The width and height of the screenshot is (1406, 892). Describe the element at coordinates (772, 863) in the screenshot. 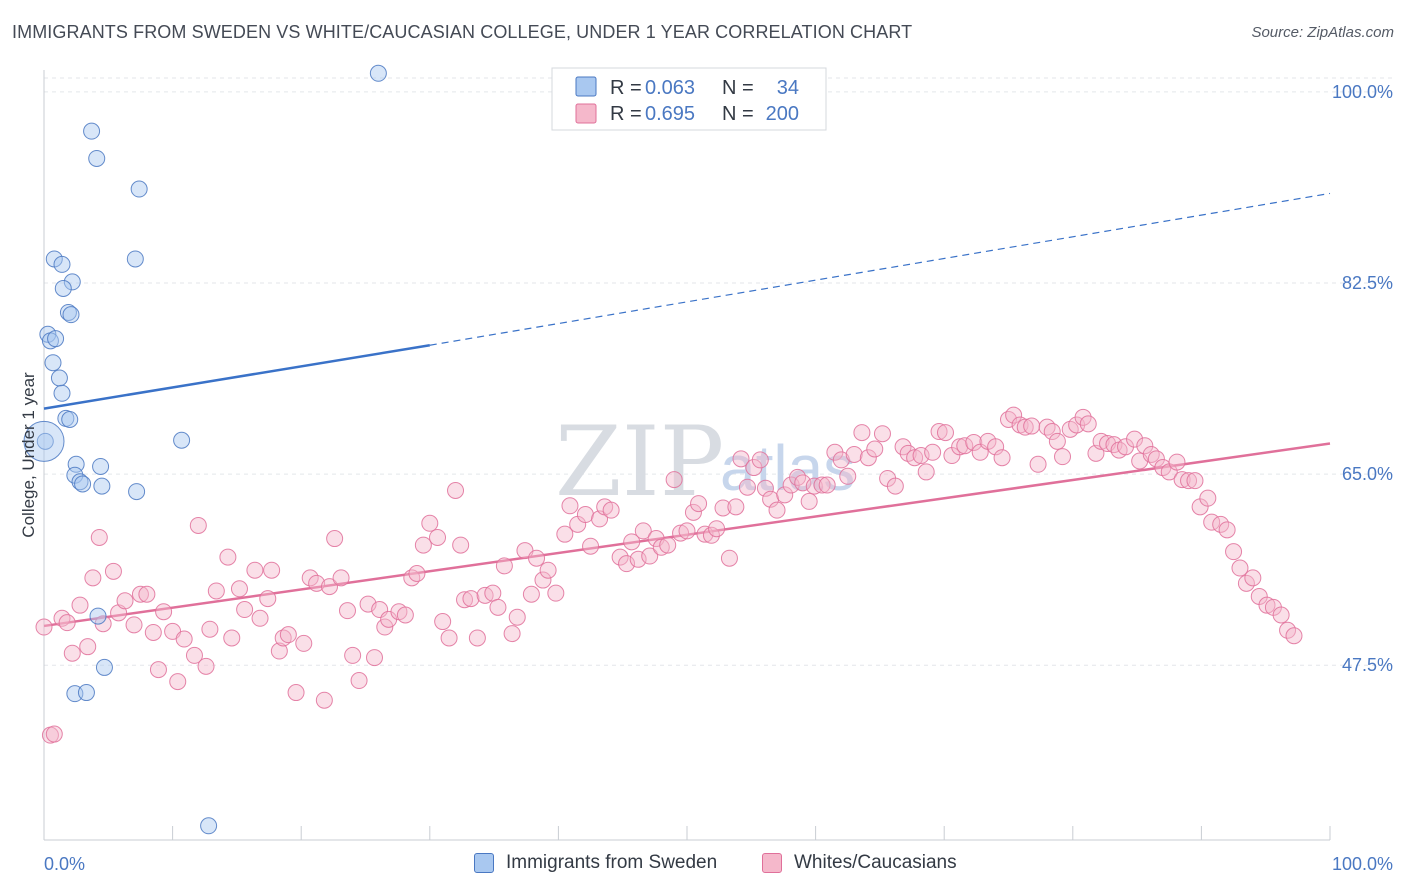

I see `legend-swatch-whites` at that location.